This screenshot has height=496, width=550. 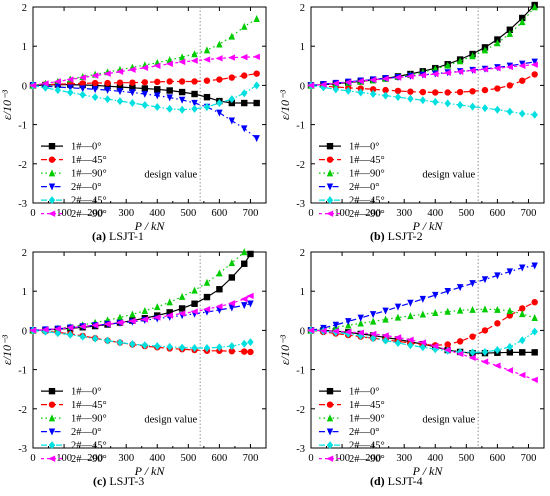 I want to click on legend-label: 1#—45°, so click(x=89, y=160).